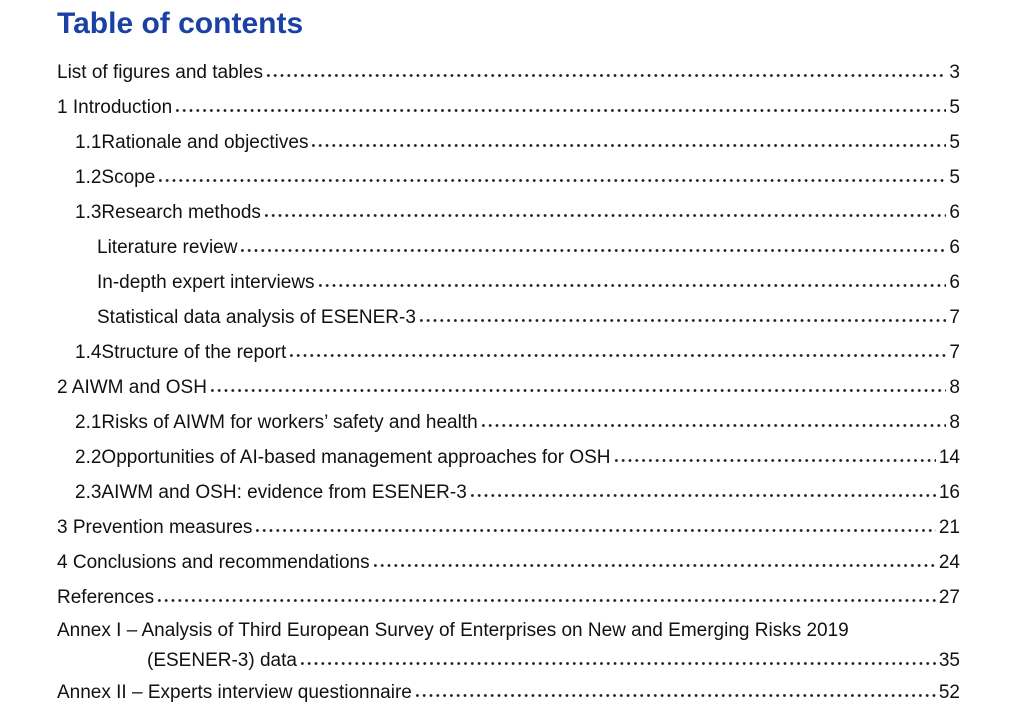 The width and height of the screenshot is (1014, 722). What do you see at coordinates (949, 660) in the screenshot?
I see `toc-entry-page: 35` at bounding box center [949, 660].